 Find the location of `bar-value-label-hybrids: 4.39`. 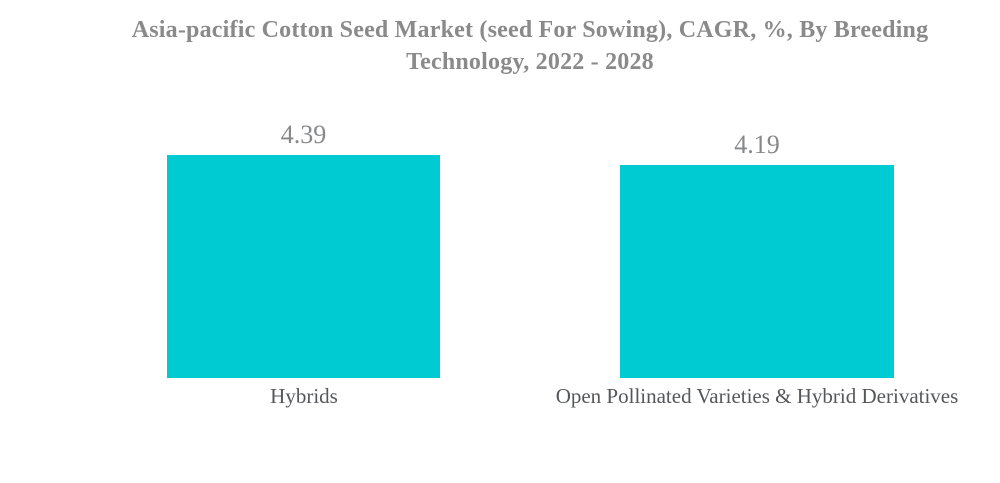

bar-value-label-hybrids: 4.39 is located at coordinates (303, 134).